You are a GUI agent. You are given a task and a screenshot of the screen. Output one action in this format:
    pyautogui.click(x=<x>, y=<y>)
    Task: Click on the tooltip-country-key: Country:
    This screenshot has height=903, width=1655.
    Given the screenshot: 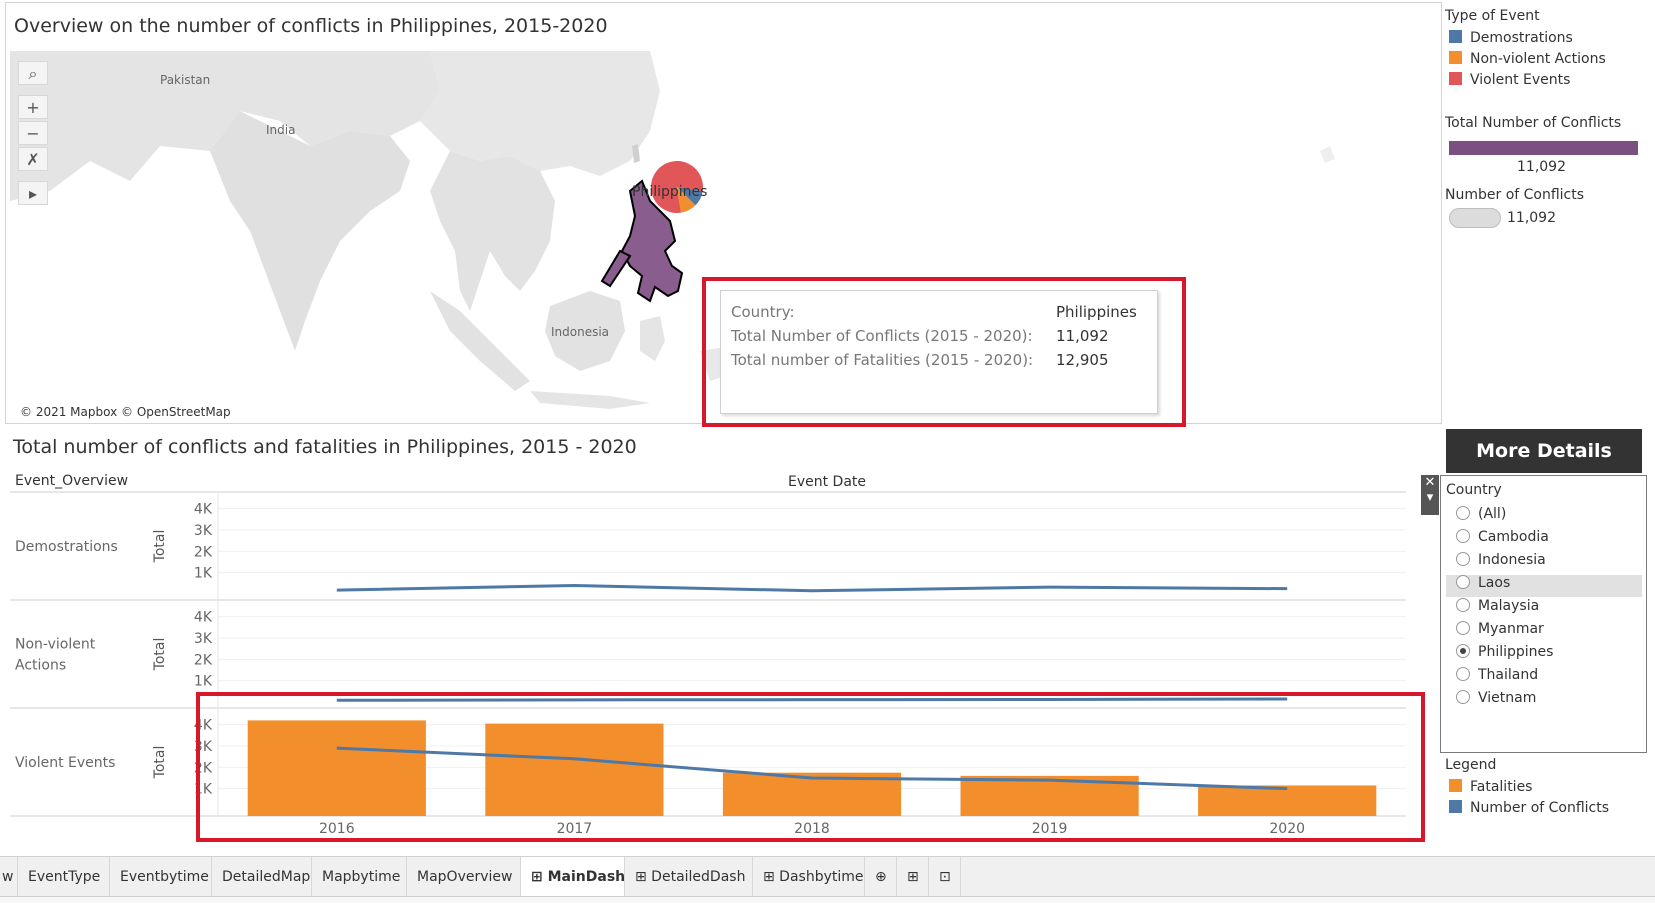 What is the action you would take?
    pyautogui.click(x=763, y=312)
    